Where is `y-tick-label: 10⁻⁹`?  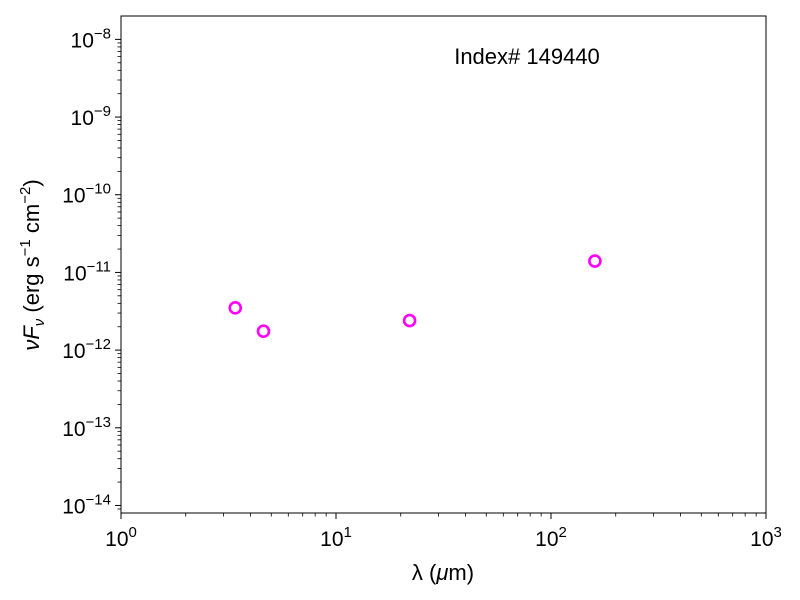
y-tick-label: 10⁻⁹ is located at coordinates (91, 116).